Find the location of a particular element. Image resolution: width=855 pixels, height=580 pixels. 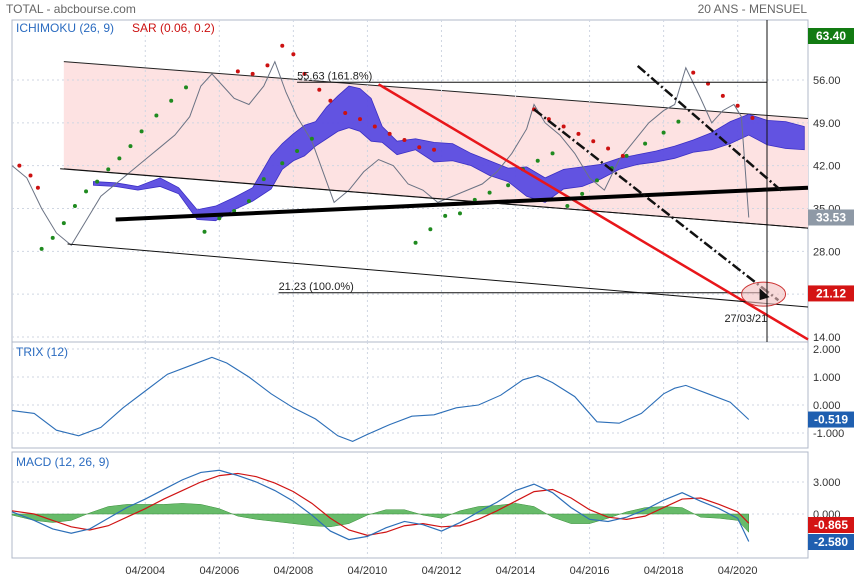

badge-macd-signal-bg is located at coordinates (831, 525).